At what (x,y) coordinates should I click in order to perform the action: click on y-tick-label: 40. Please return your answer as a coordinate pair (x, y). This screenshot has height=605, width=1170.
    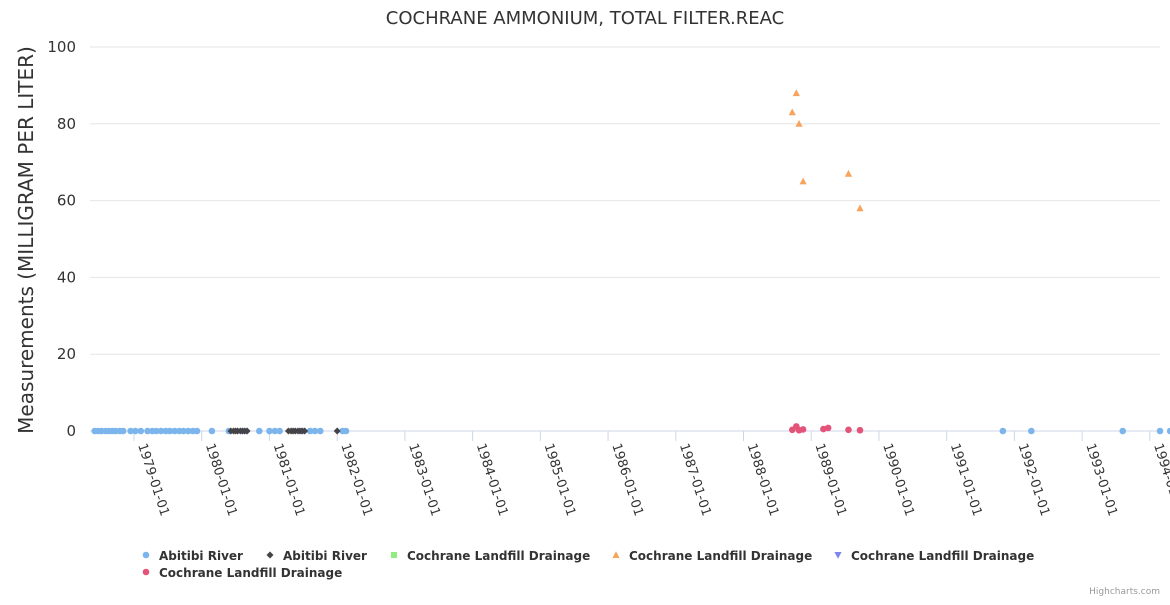
    Looking at the image, I should click on (66, 277).